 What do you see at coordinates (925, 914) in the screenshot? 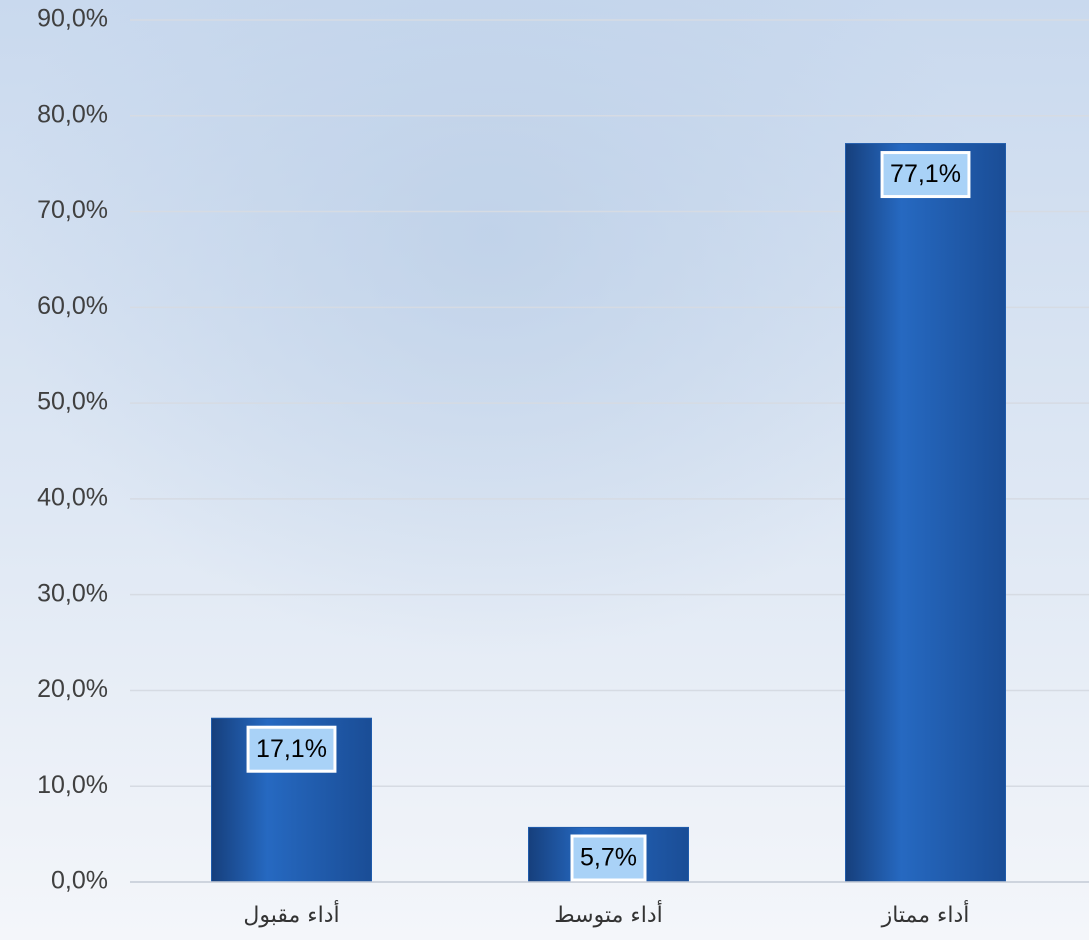
I see `x-tick-label: أداء ممتاز` at bounding box center [925, 914].